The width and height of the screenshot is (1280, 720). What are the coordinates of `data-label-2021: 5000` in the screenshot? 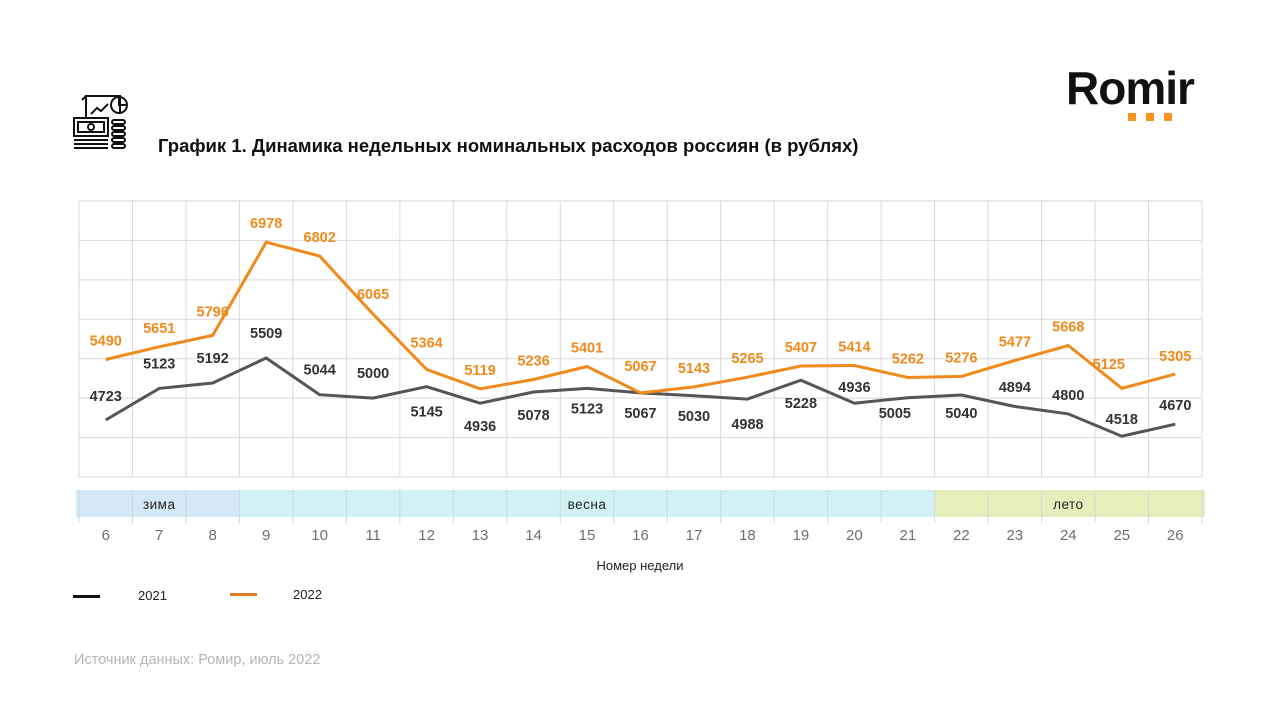 It's located at (373, 374).